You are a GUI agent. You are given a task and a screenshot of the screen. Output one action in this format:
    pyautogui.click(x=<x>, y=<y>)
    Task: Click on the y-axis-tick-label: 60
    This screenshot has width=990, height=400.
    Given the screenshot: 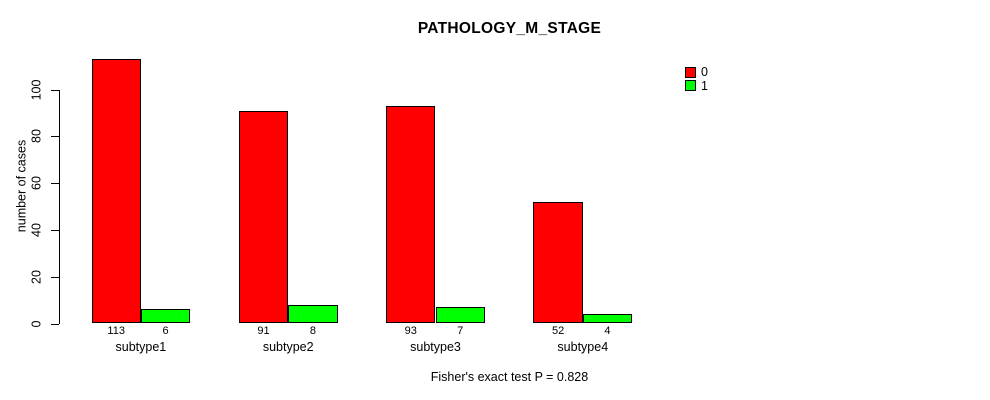 What is the action you would take?
    pyautogui.click(x=36, y=183)
    